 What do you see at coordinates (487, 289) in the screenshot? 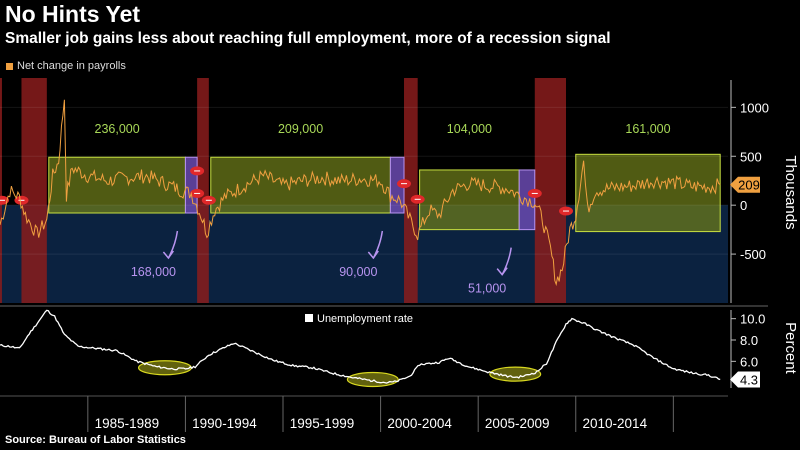
I see `late-cycle-label-3: 51,000` at bounding box center [487, 289].